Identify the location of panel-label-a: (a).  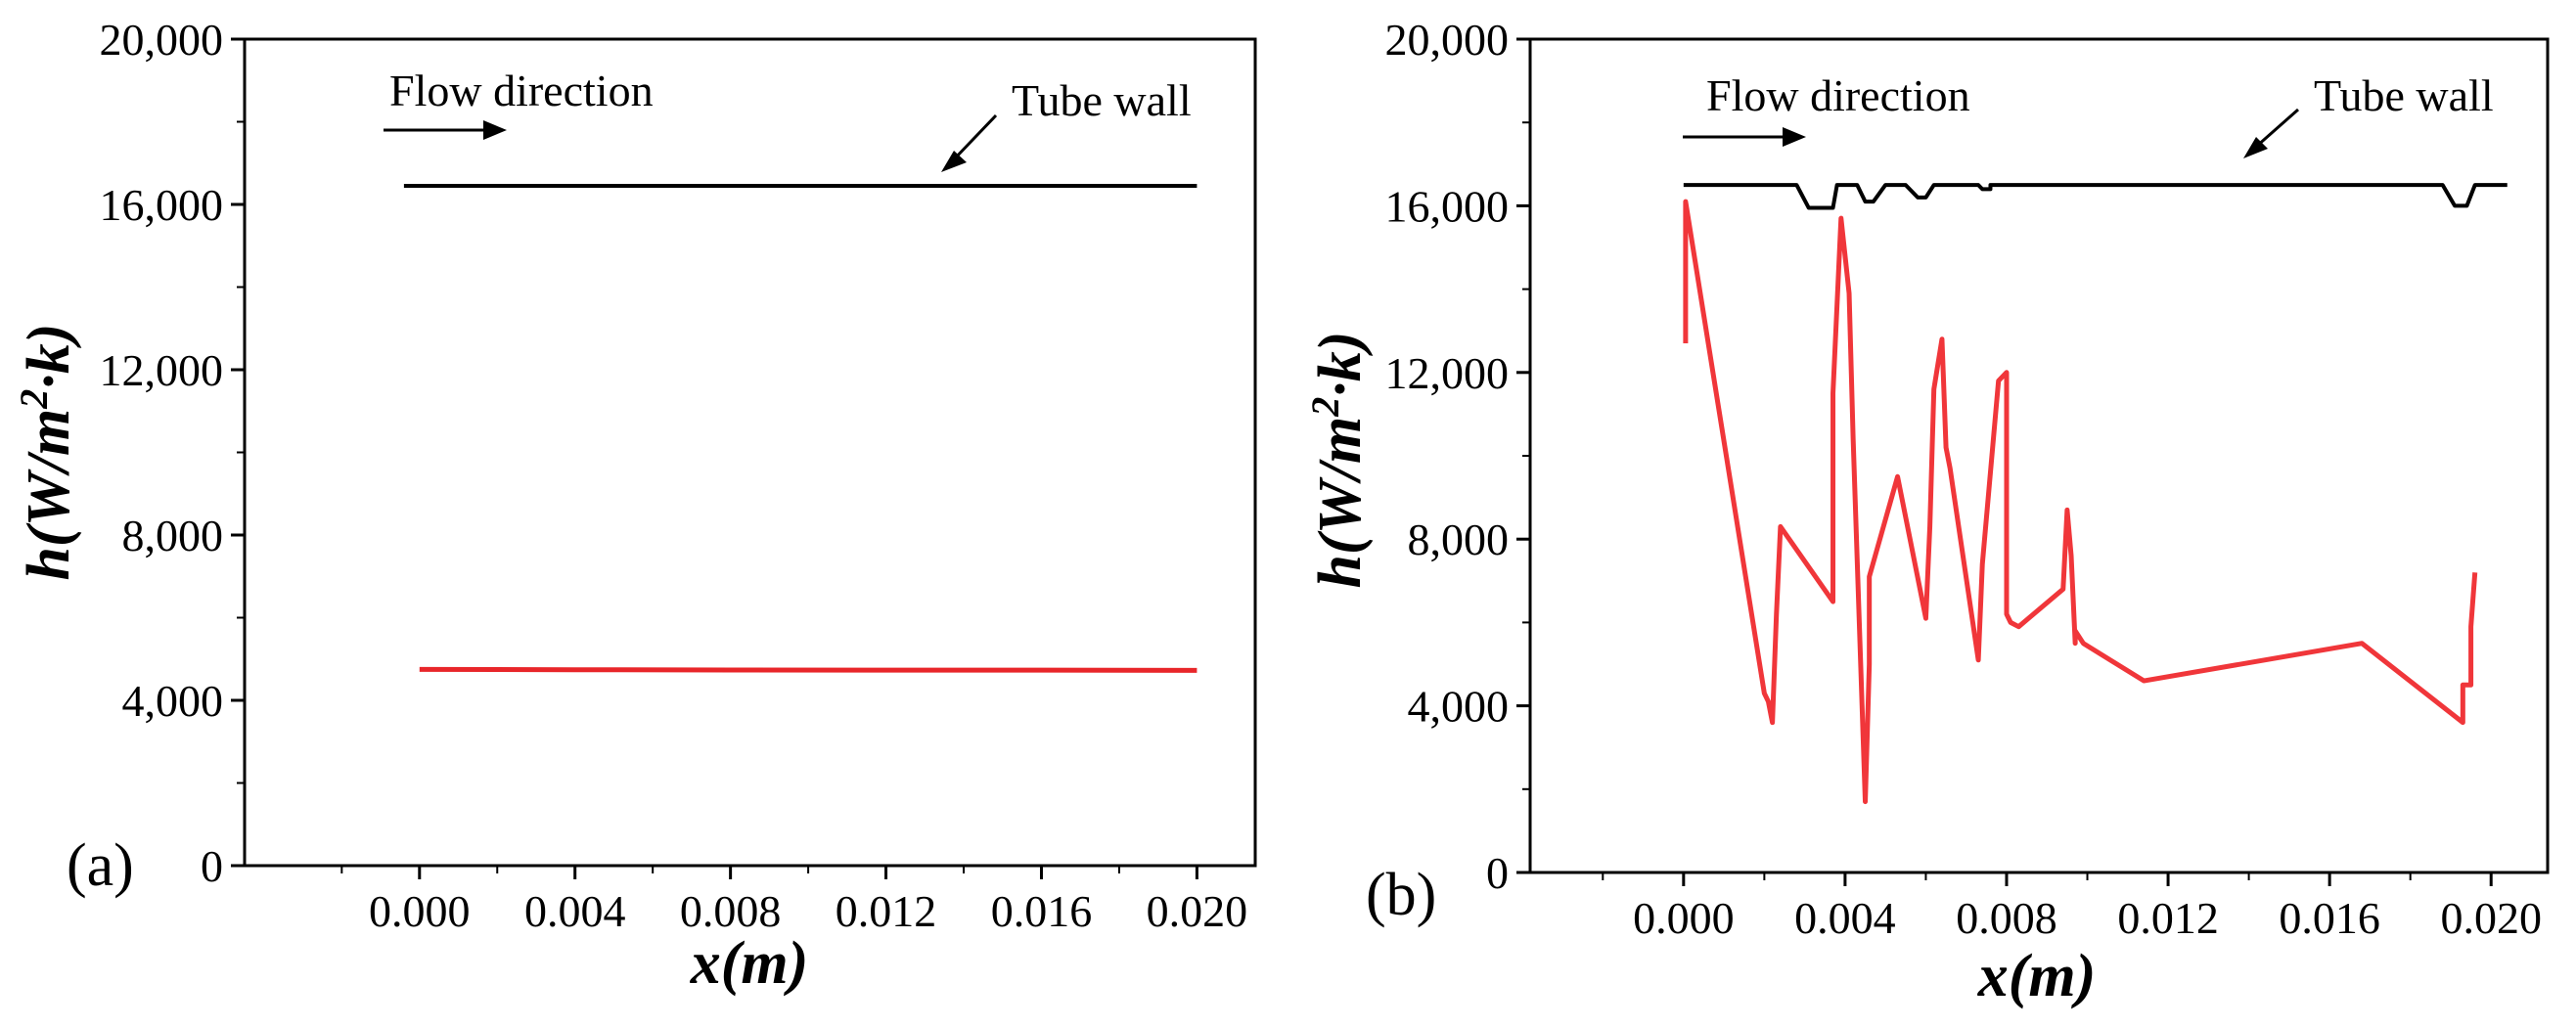
(100, 865).